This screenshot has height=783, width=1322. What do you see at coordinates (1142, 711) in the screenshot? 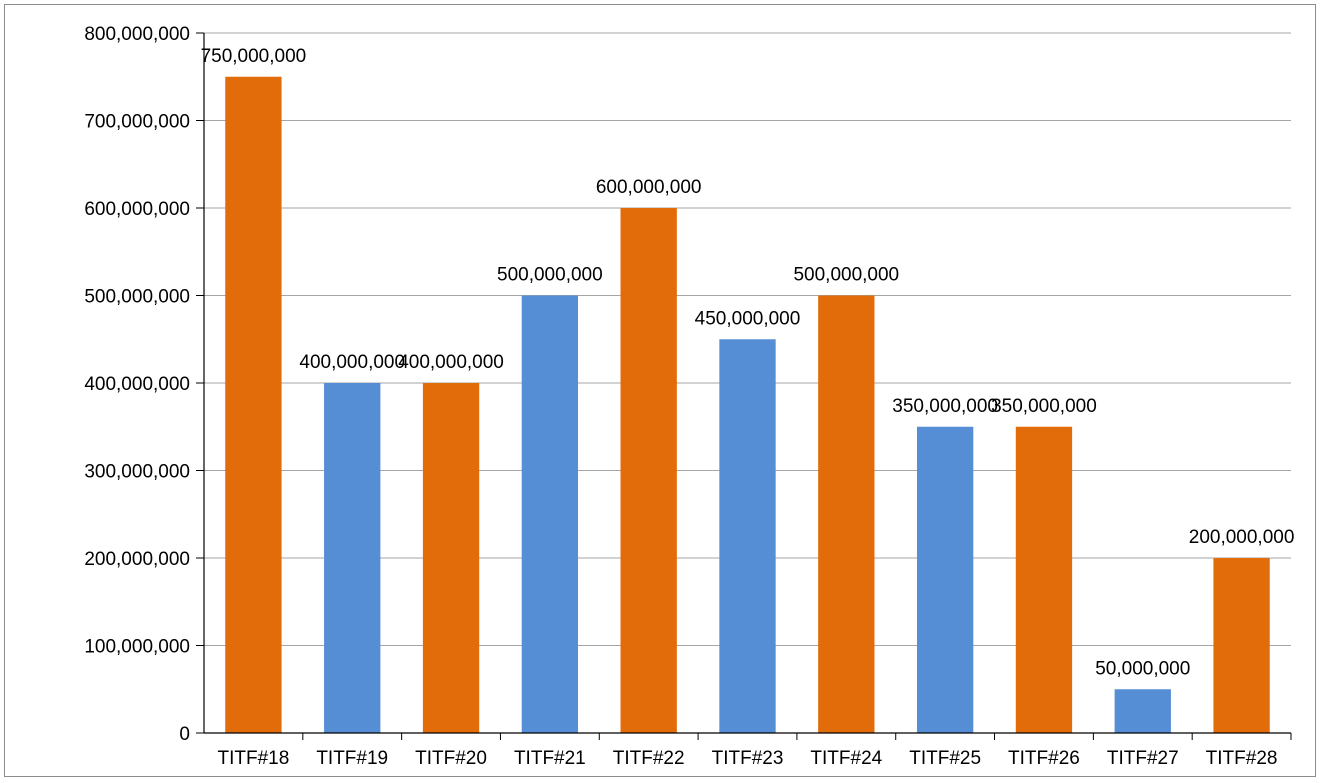
I see `bar-titf27` at bounding box center [1142, 711].